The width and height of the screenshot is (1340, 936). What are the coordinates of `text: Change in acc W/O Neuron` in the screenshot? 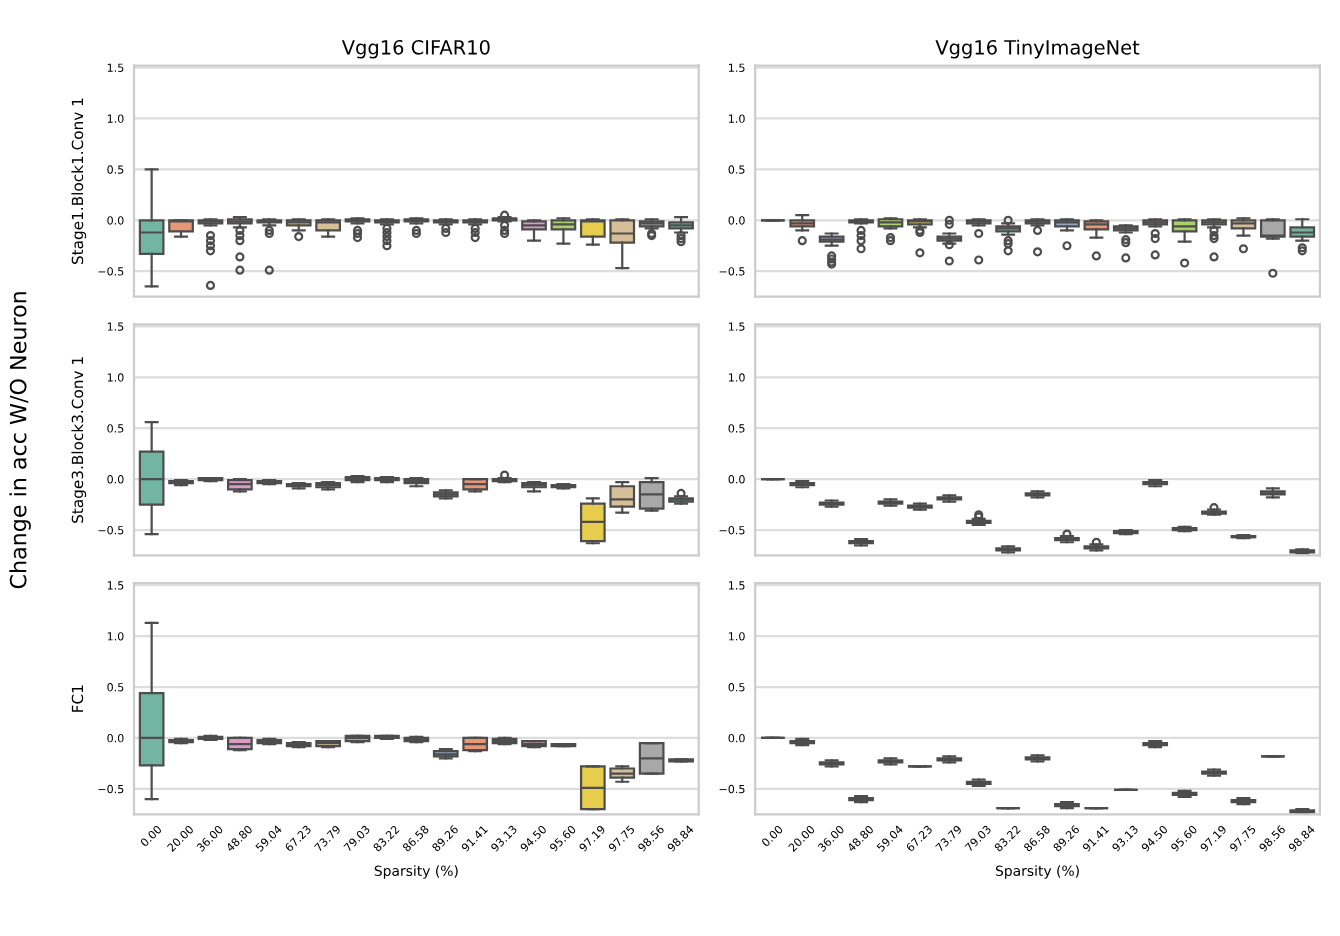 It's located at (20, 440).